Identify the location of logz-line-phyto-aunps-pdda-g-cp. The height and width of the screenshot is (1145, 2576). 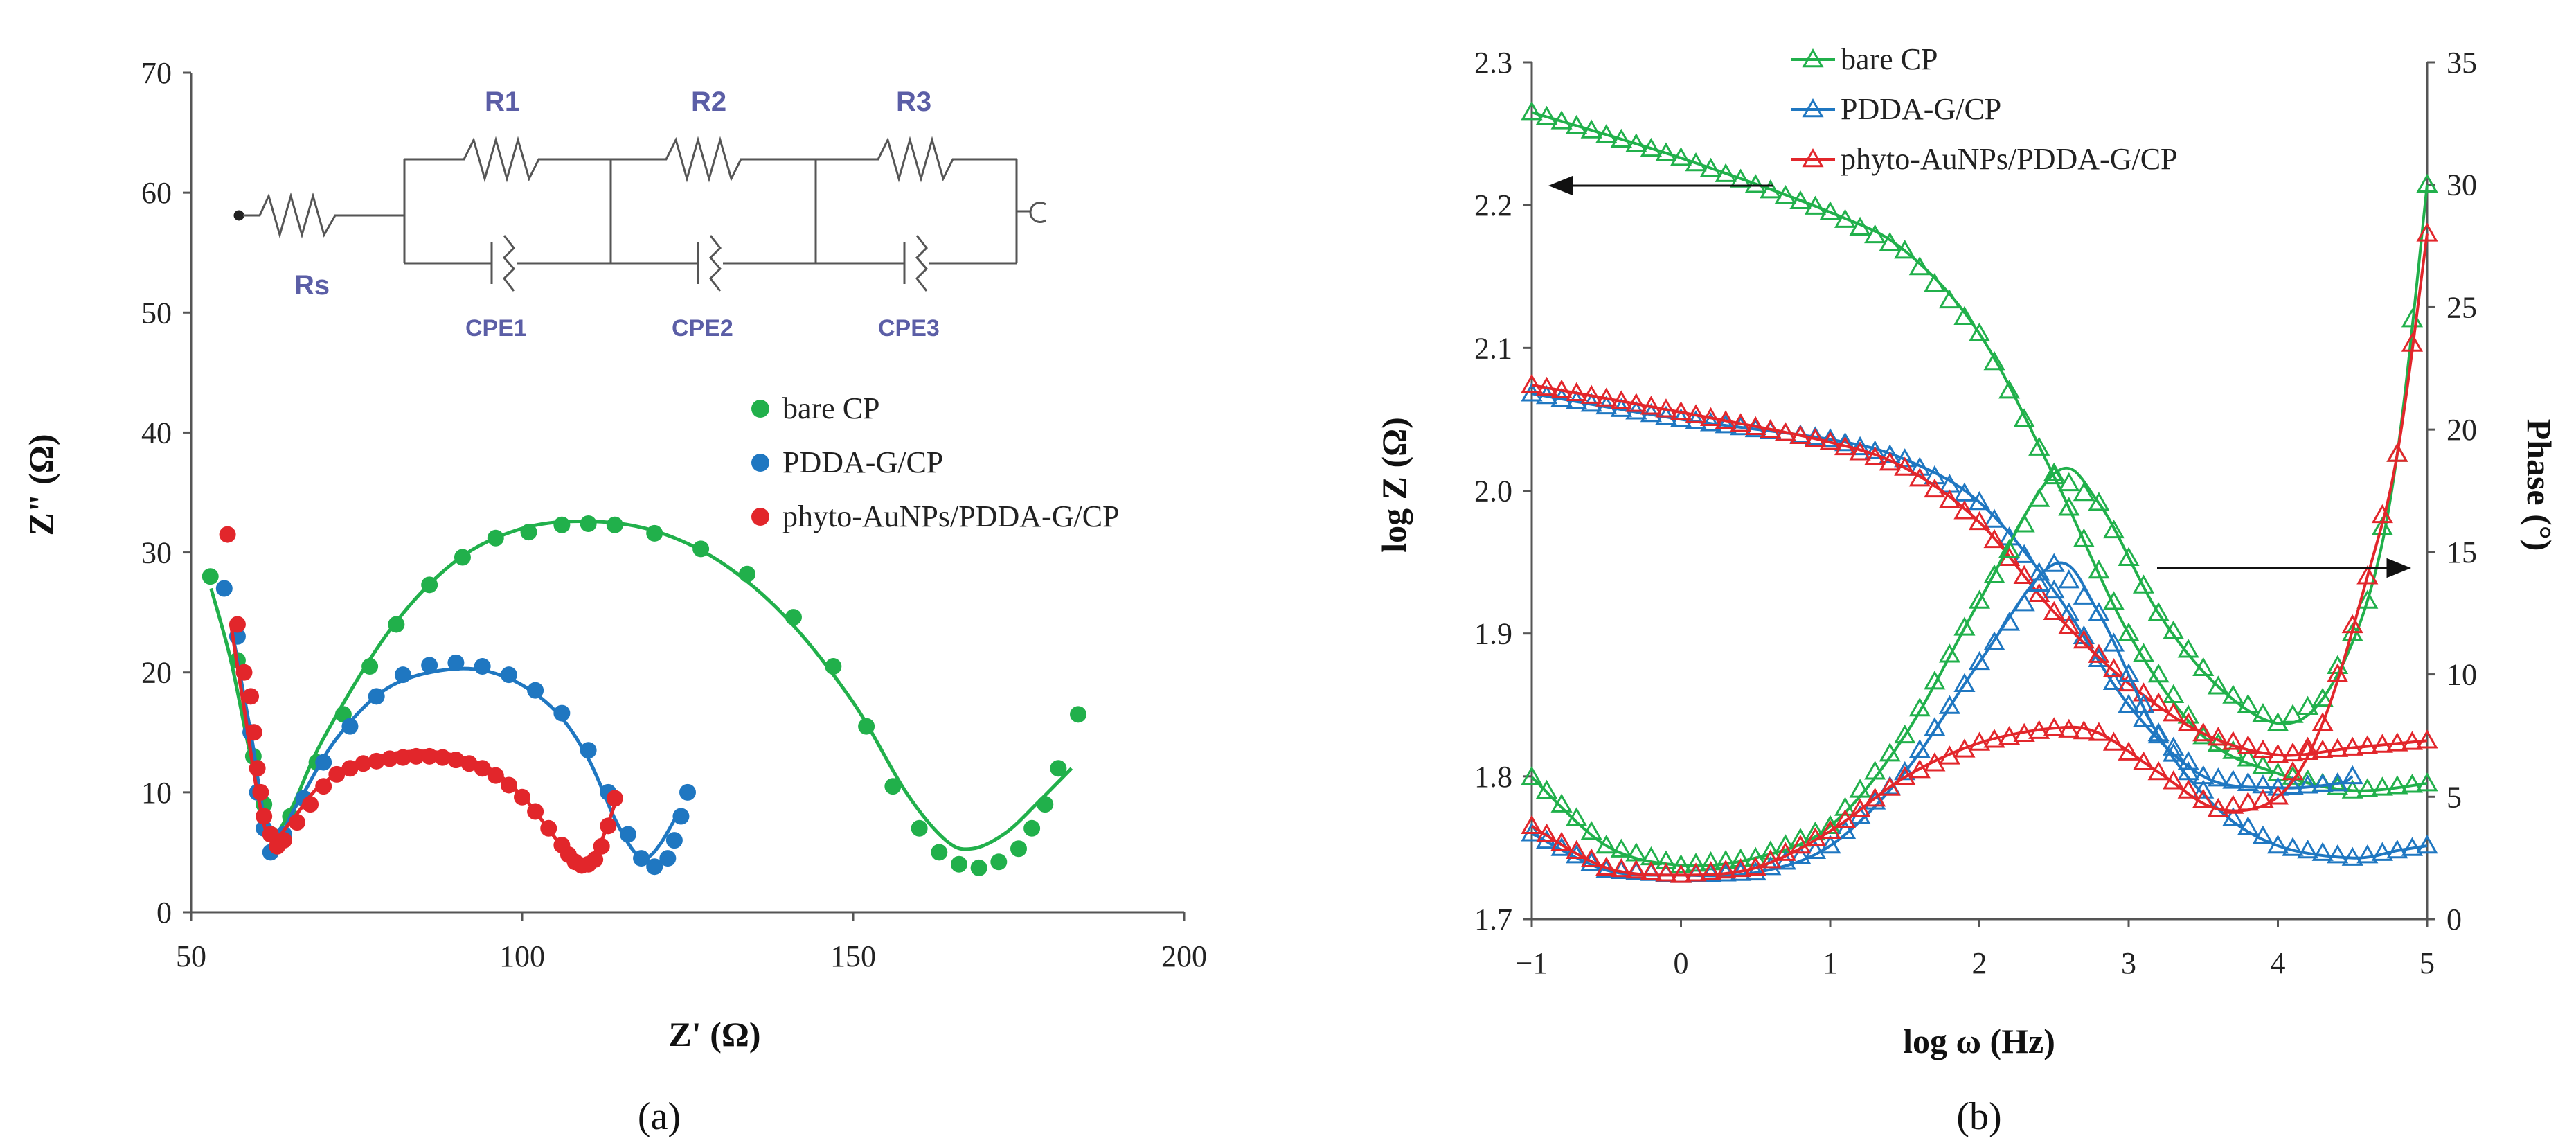
(1979, 570).